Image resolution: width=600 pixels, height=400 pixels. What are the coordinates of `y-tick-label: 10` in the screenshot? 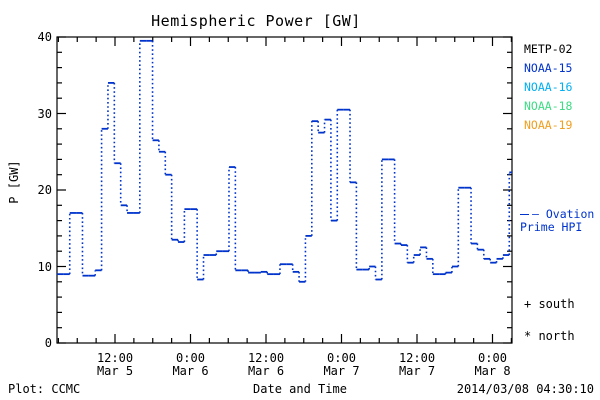 It's located at (44, 266).